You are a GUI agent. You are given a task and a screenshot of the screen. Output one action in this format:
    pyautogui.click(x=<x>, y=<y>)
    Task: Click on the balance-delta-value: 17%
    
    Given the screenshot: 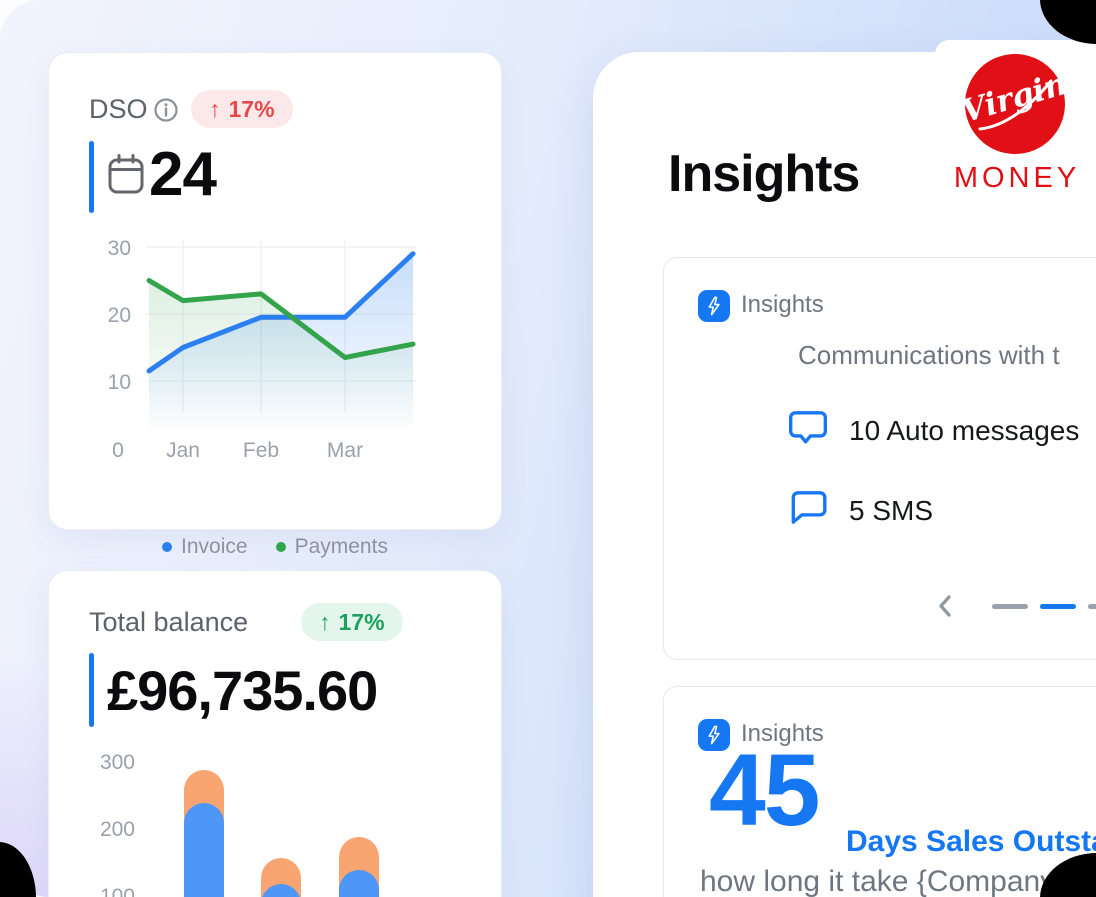 What is the action you would take?
    pyautogui.click(x=361, y=621)
    